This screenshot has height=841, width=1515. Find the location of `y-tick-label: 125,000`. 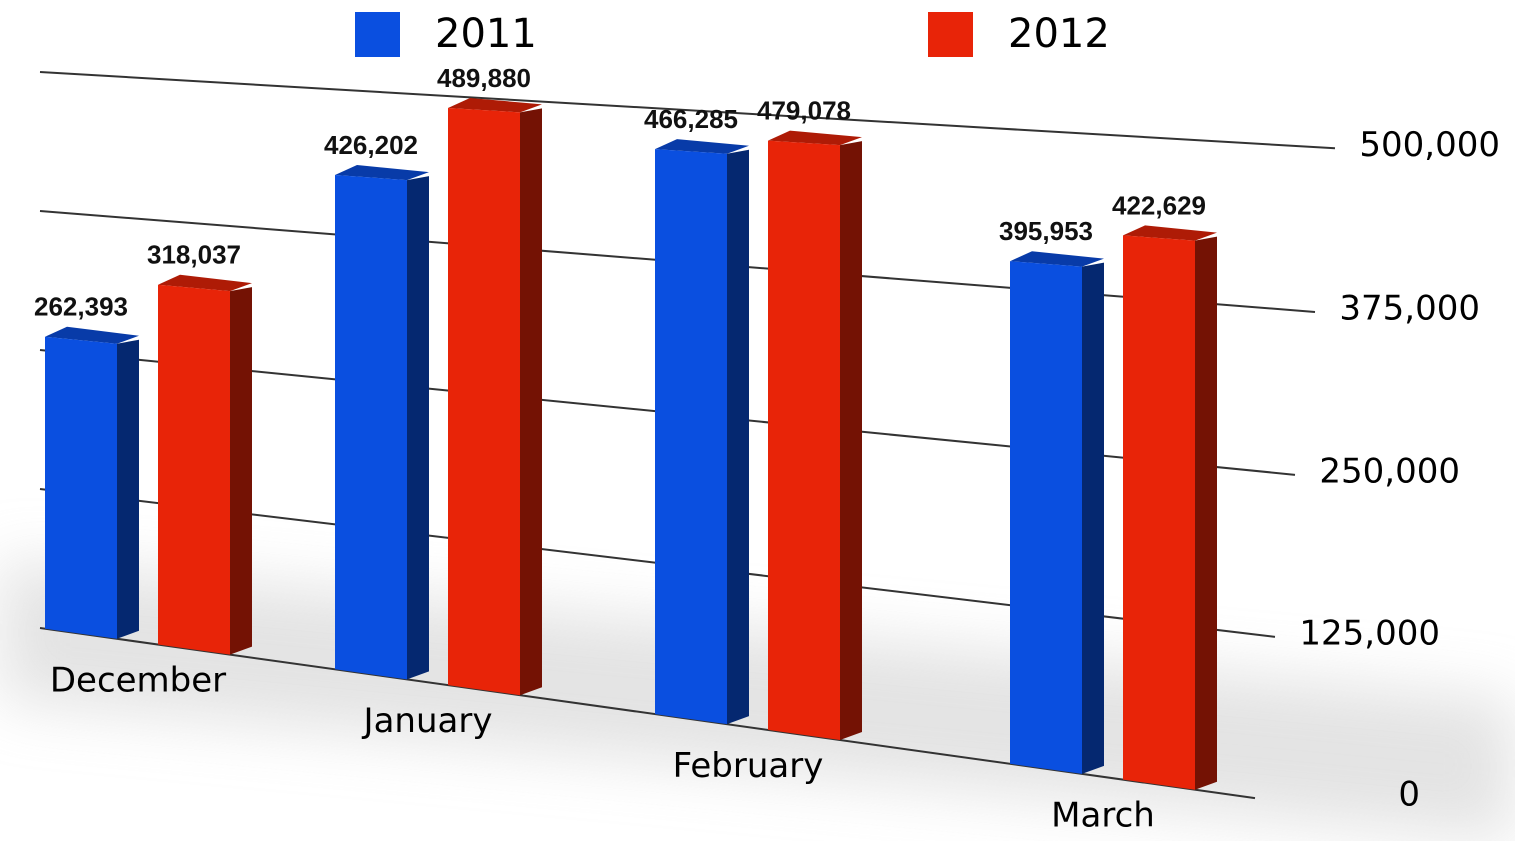

y-tick-label: 125,000 is located at coordinates (1369, 633).